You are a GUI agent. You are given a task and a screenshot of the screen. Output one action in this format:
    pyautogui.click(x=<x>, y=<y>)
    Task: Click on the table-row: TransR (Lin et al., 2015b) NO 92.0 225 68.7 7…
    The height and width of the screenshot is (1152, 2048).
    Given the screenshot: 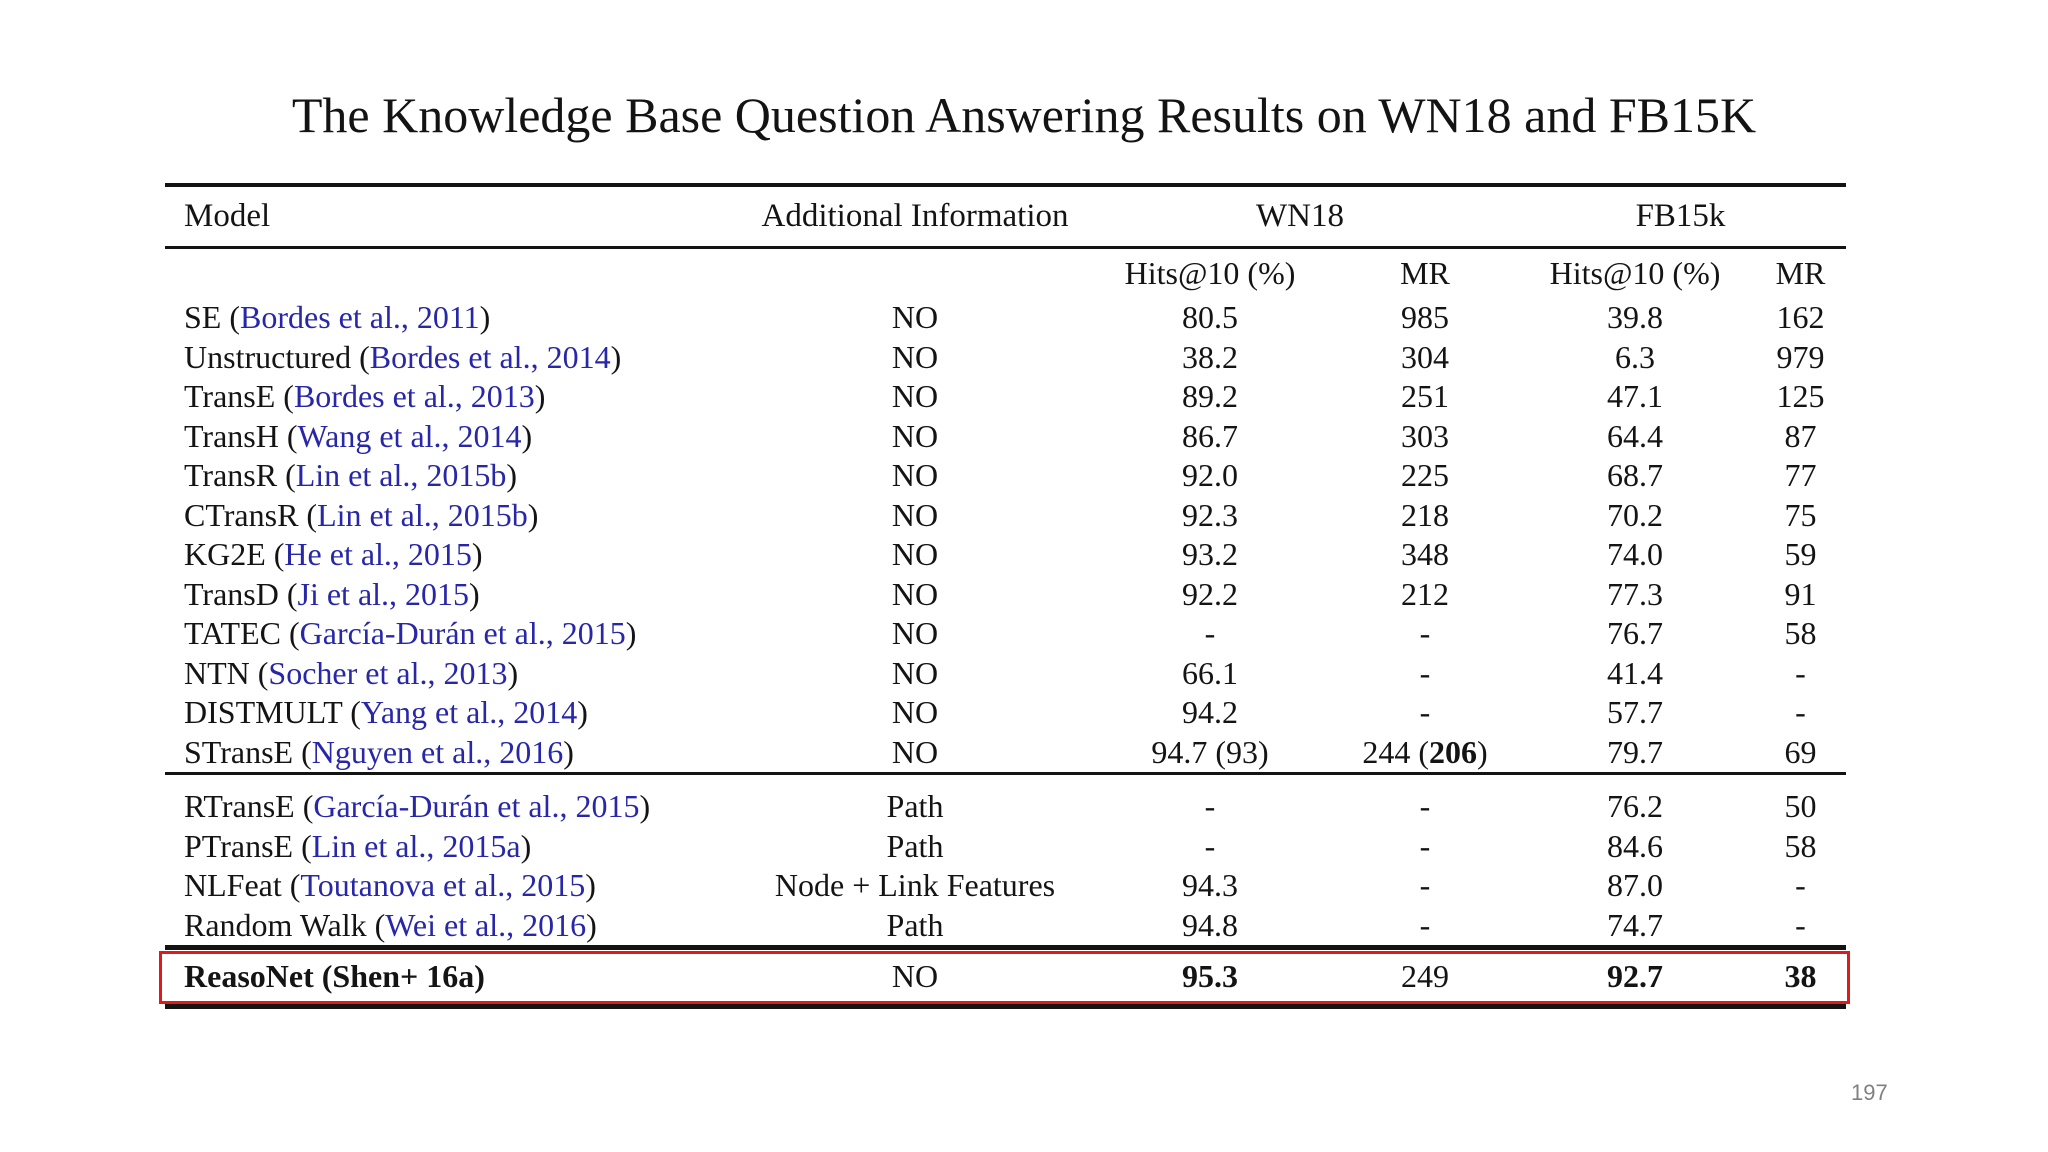 What is the action you would take?
    pyautogui.click(x=1005, y=476)
    